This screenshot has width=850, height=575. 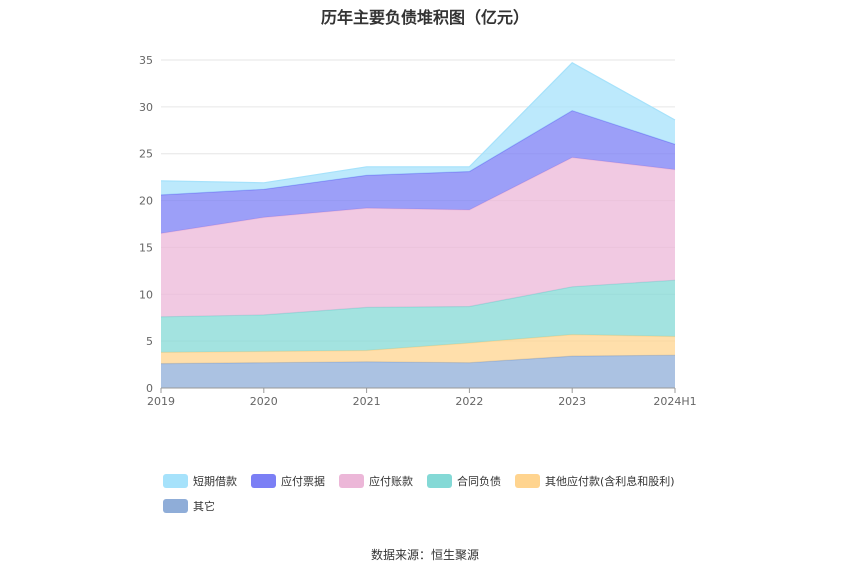 What do you see at coordinates (146, 154) in the screenshot?
I see `y-tick-label: 25` at bounding box center [146, 154].